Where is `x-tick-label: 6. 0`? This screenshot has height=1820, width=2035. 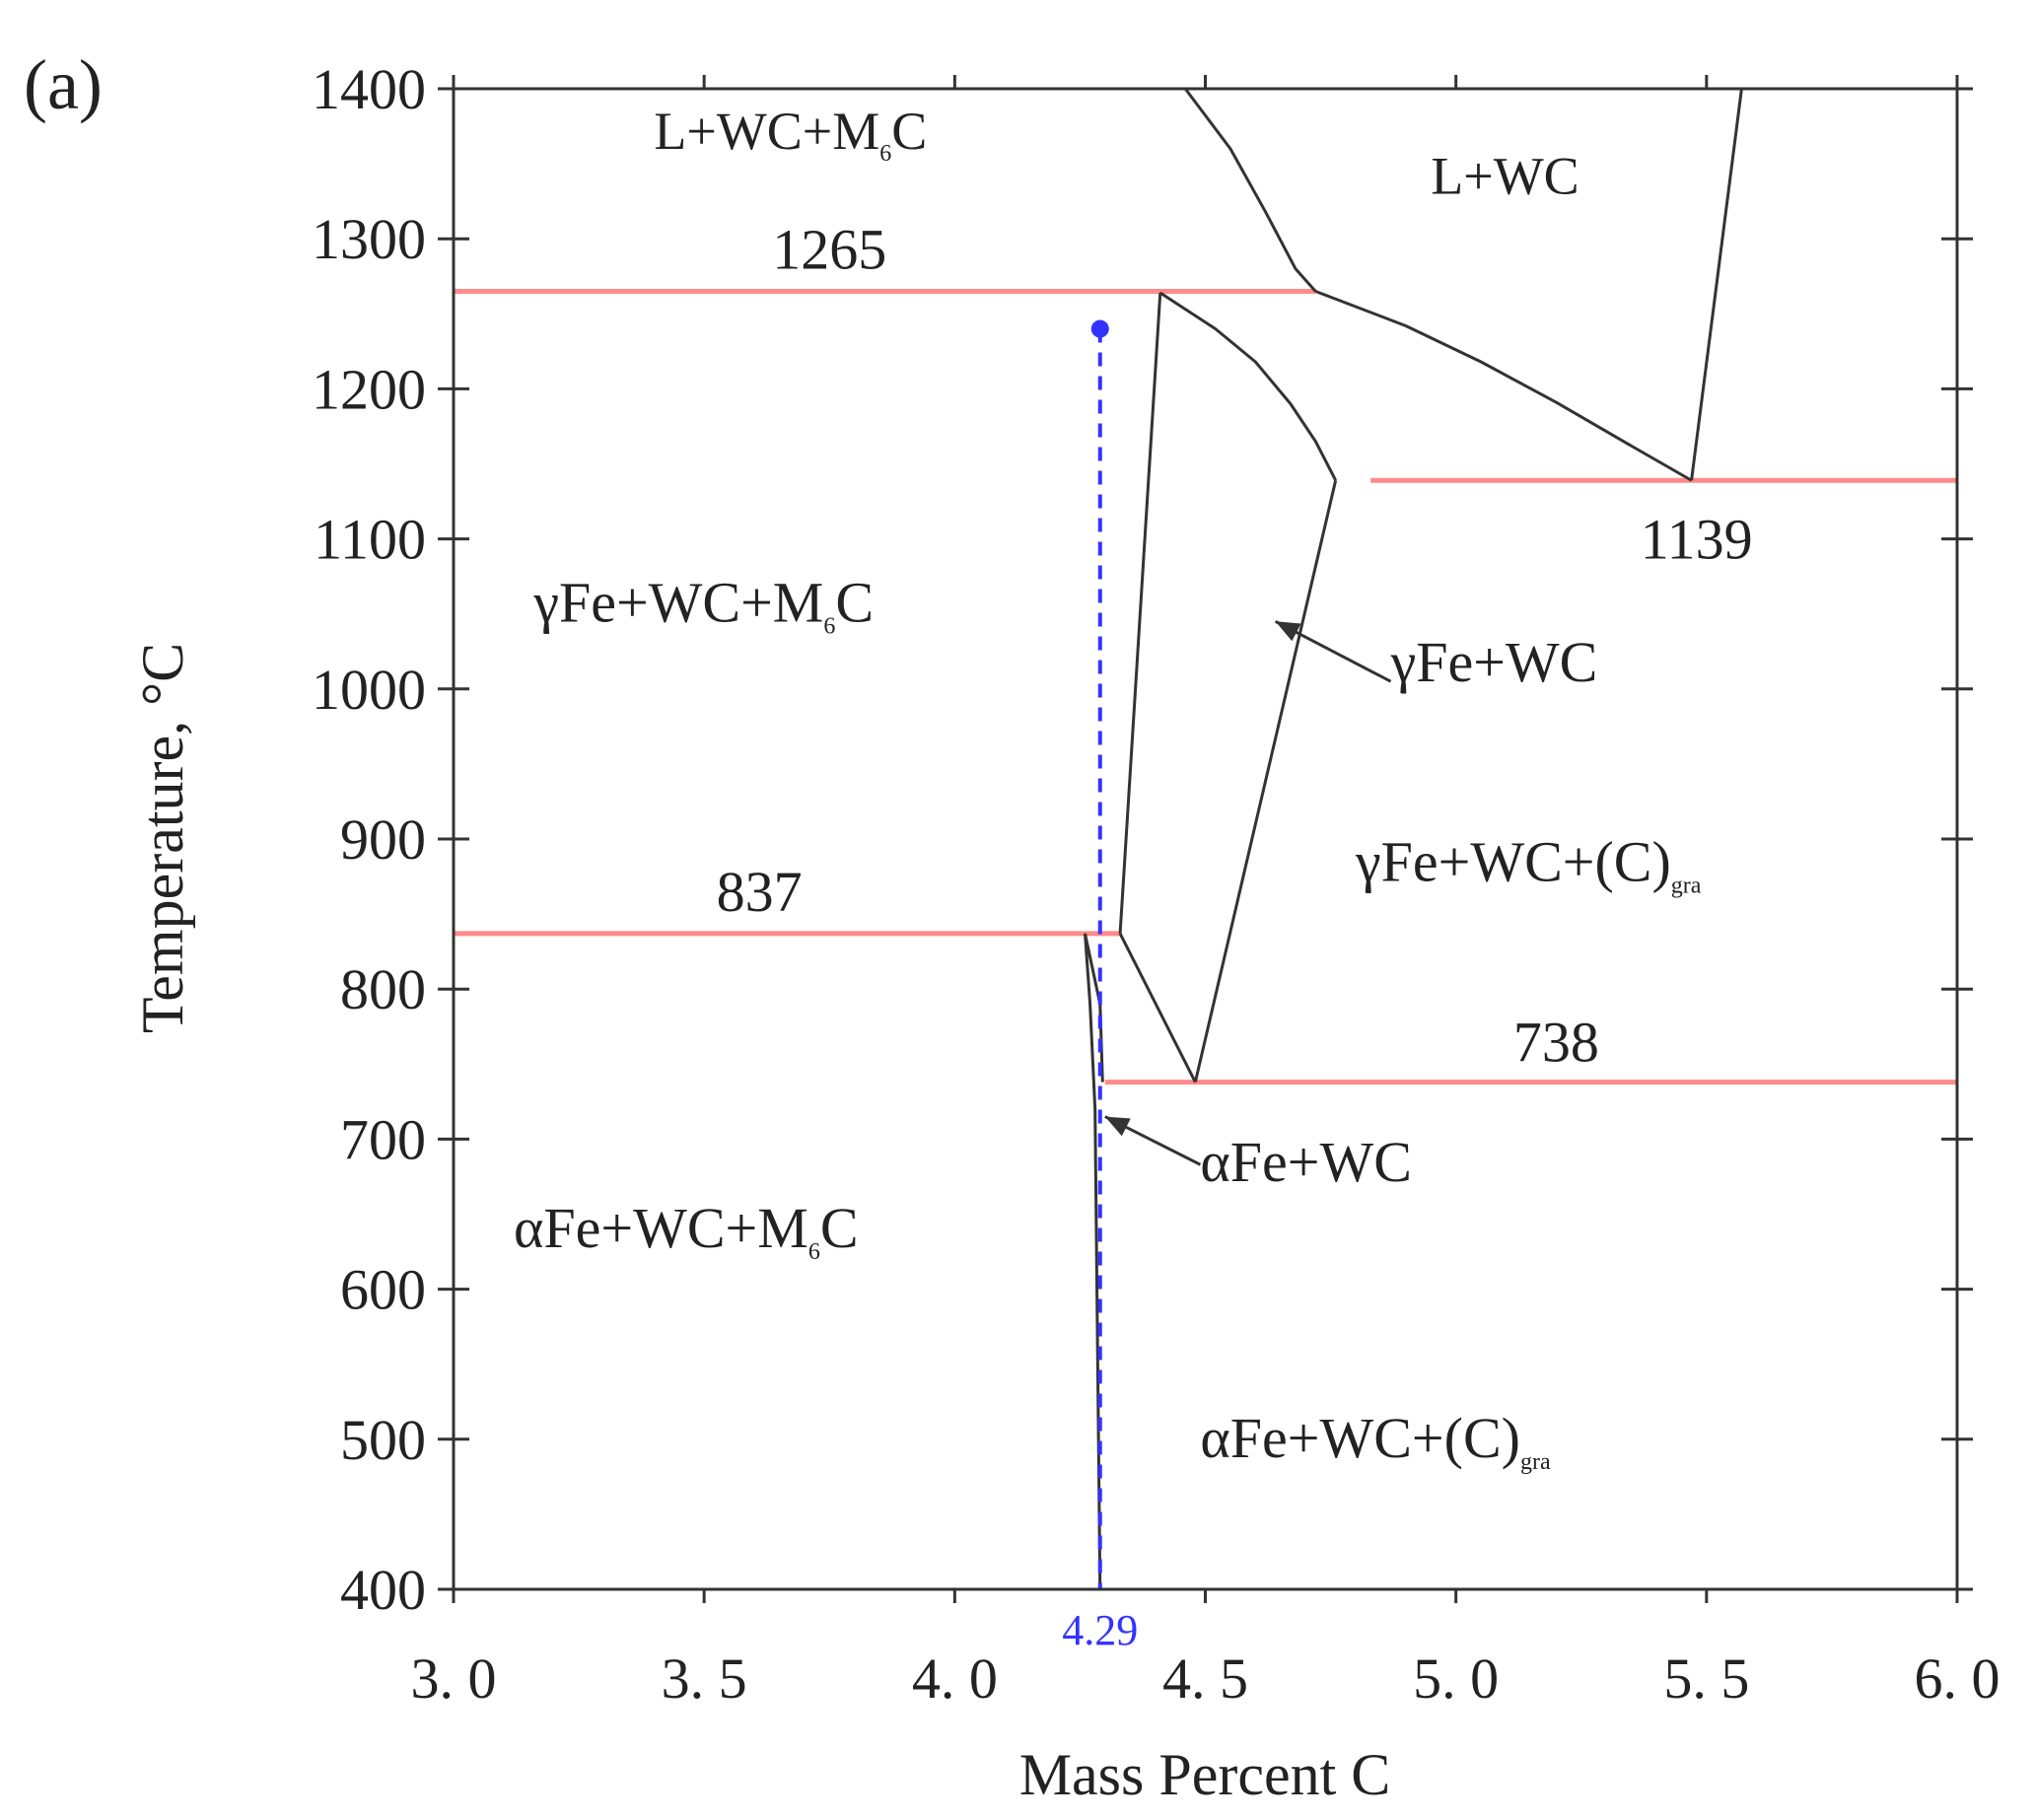
x-tick-label: 6. 0 is located at coordinates (1957, 1678).